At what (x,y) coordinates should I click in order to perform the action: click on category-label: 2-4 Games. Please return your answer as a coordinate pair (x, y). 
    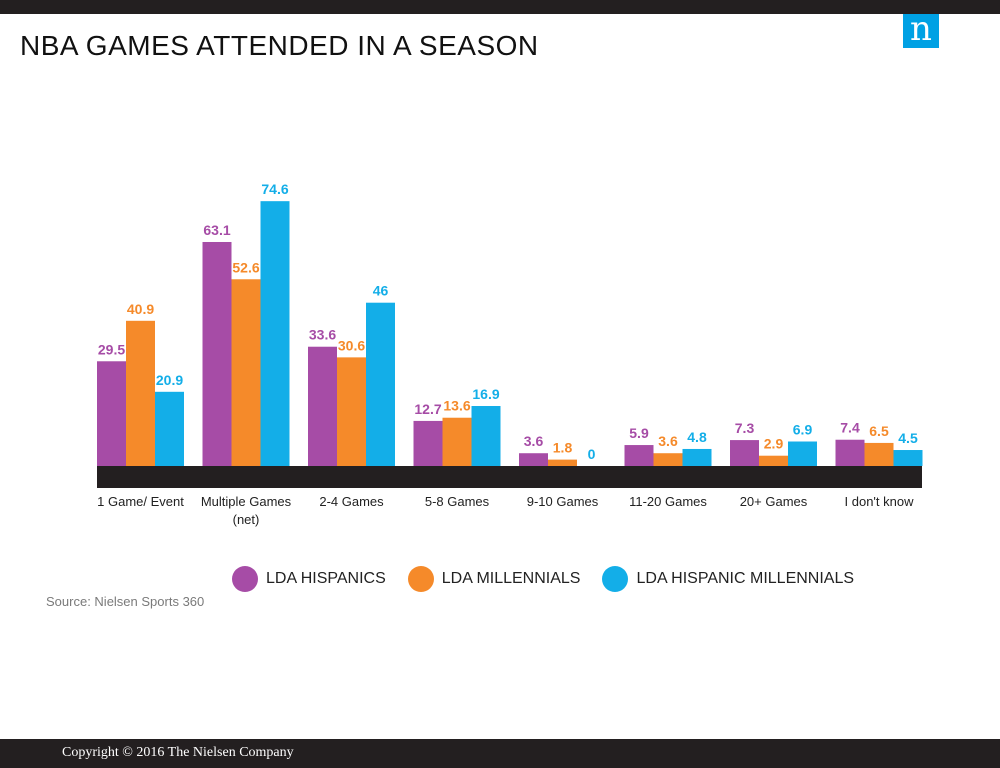
    Looking at the image, I should click on (351, 501).